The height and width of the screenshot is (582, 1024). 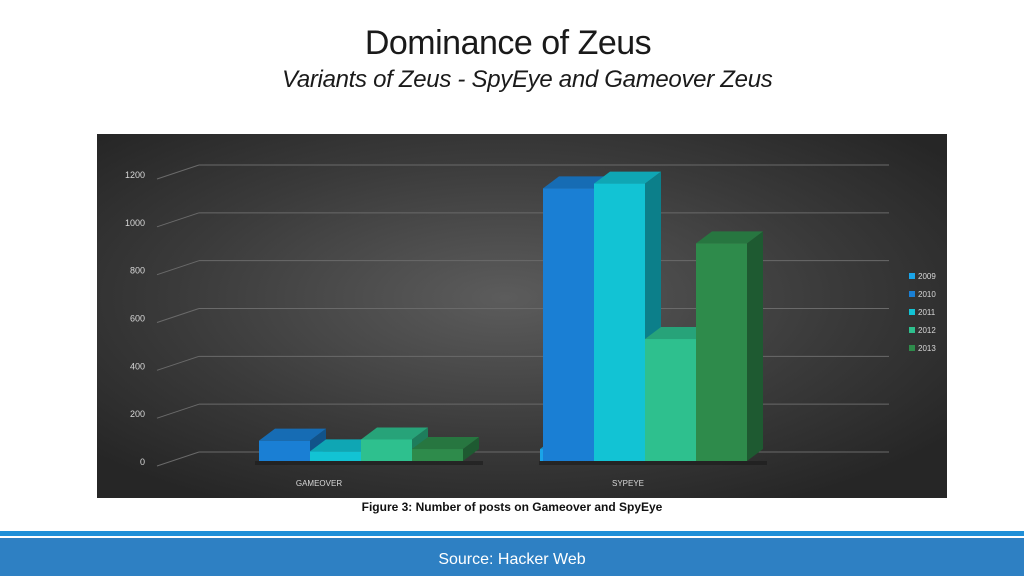 I want to click on y-tick-label: 1000, so click(x=135, y=223).